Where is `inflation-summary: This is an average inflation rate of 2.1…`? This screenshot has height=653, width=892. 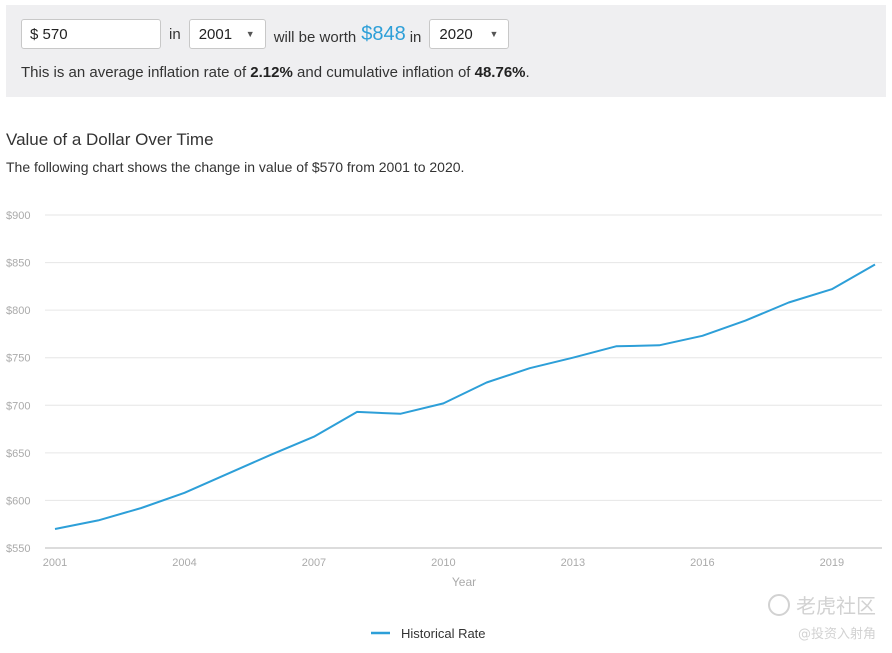
inflation-summary: This is an average inflation rate of 2.1… is located at coordinates (275, 72).